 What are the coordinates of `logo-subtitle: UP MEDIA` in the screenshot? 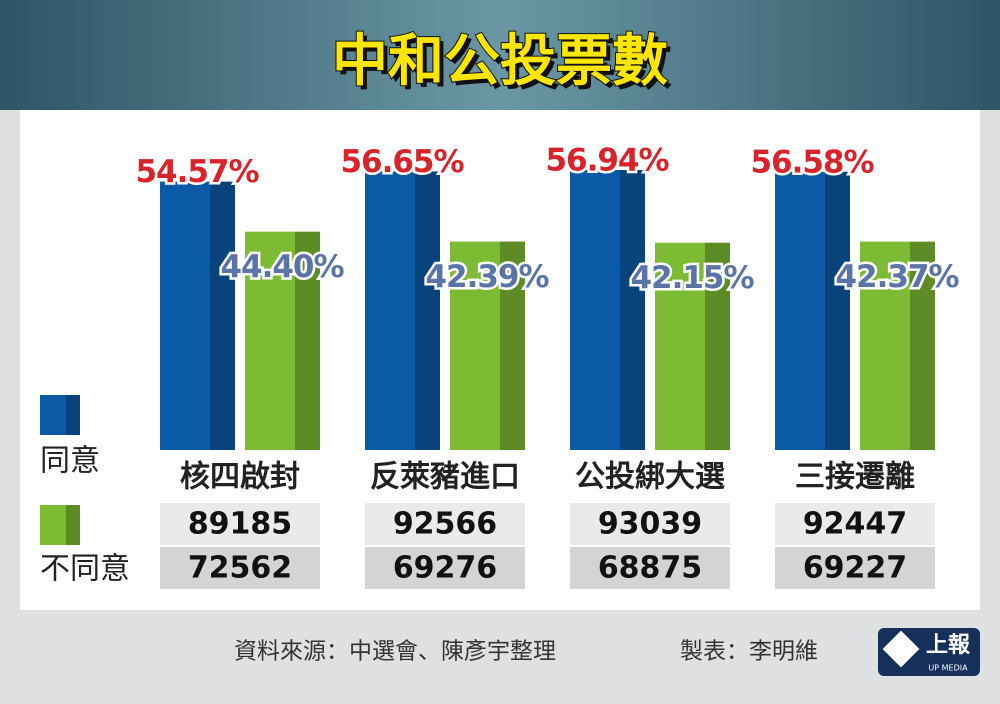 It's located at (948, 668).